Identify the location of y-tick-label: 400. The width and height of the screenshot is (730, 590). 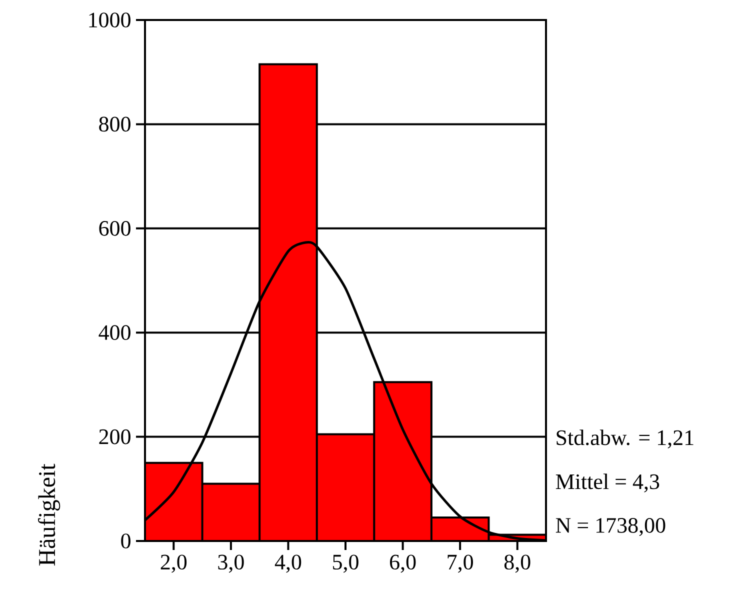
(114, 332).